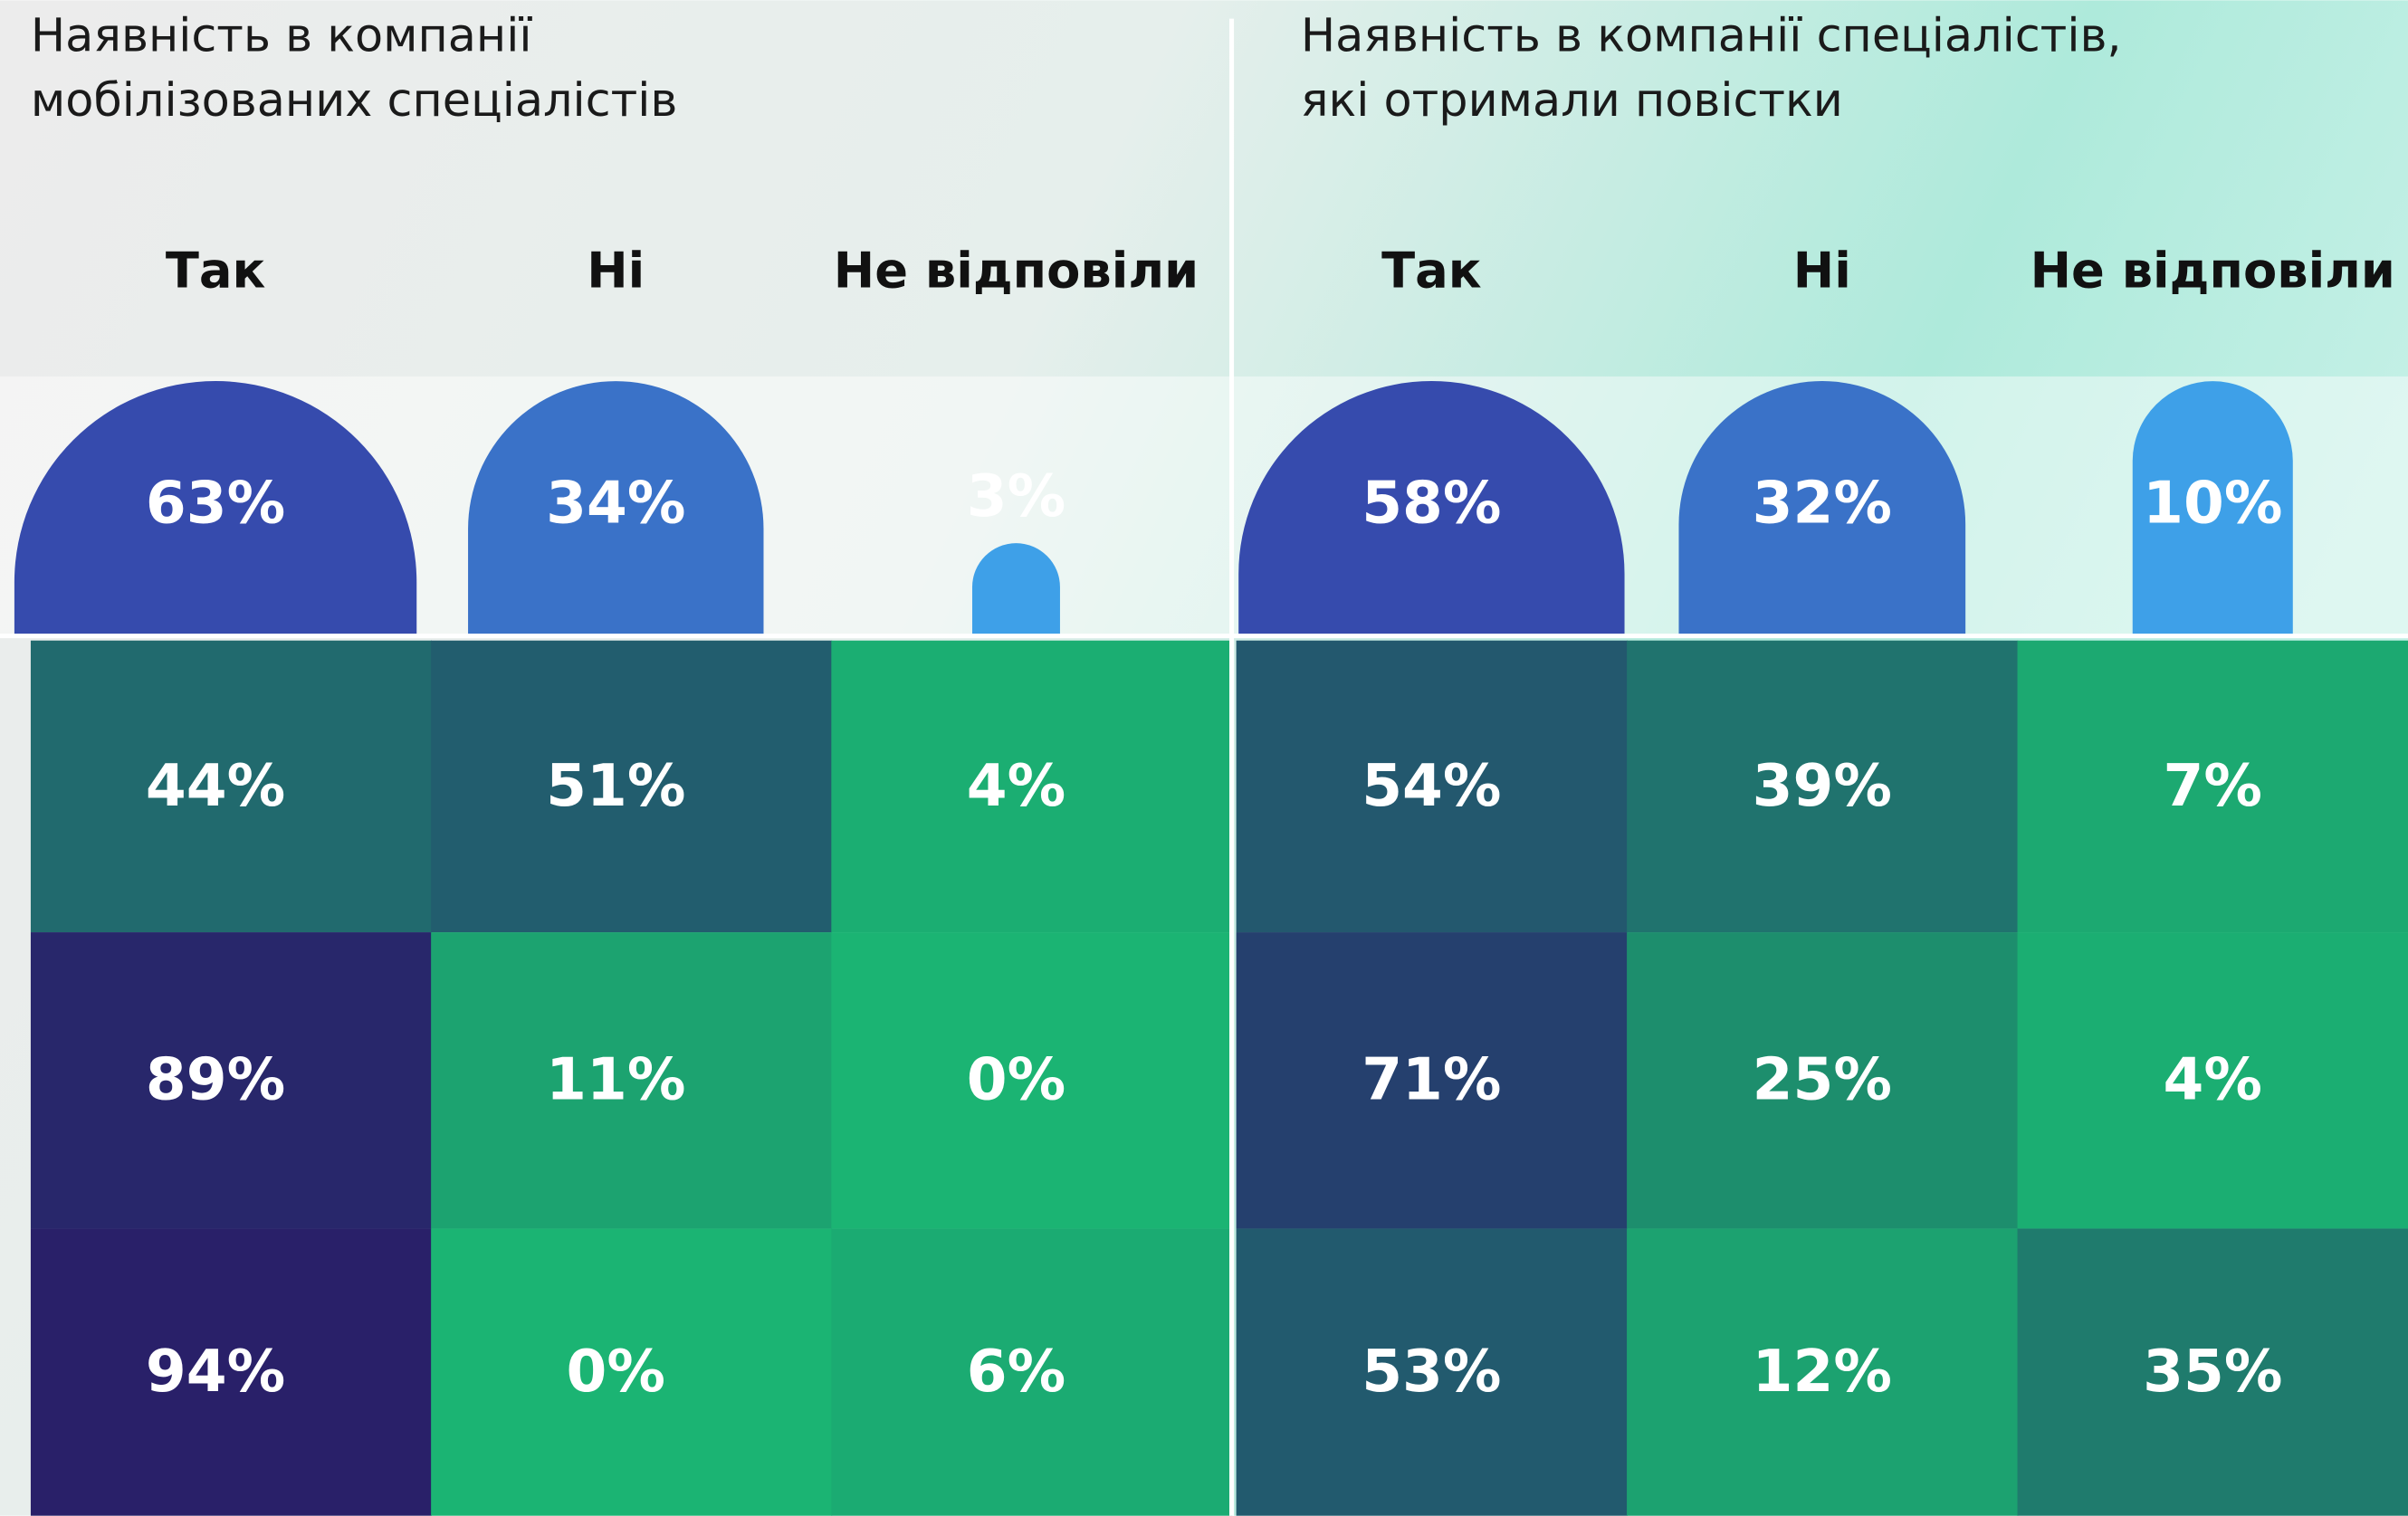 Image resolution: width=2408 pixels, height=1516 pixels. Describe the element at coordinates (281, 37) in the screenshot. I see `chart-title: Наявність в компанії` at that location.